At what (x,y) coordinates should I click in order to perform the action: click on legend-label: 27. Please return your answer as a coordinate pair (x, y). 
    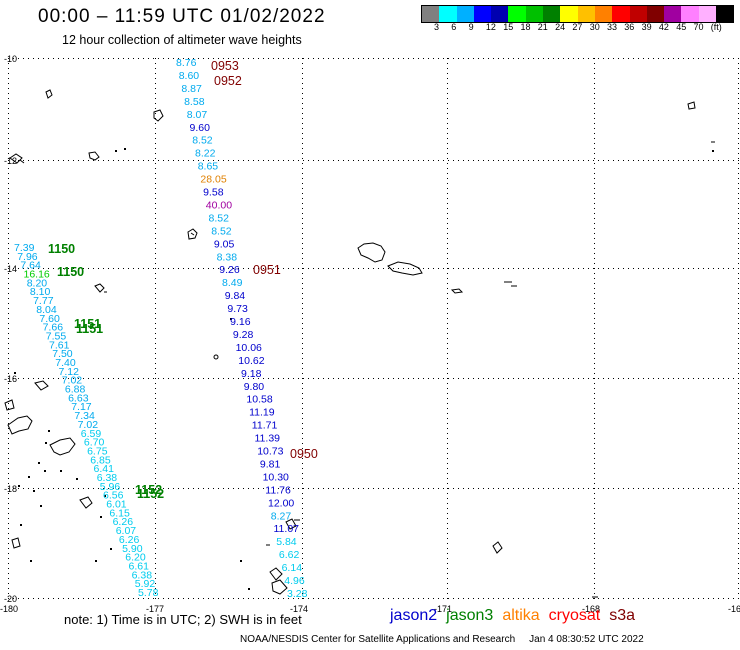
    Looking at the image, I should click on (577, 27).